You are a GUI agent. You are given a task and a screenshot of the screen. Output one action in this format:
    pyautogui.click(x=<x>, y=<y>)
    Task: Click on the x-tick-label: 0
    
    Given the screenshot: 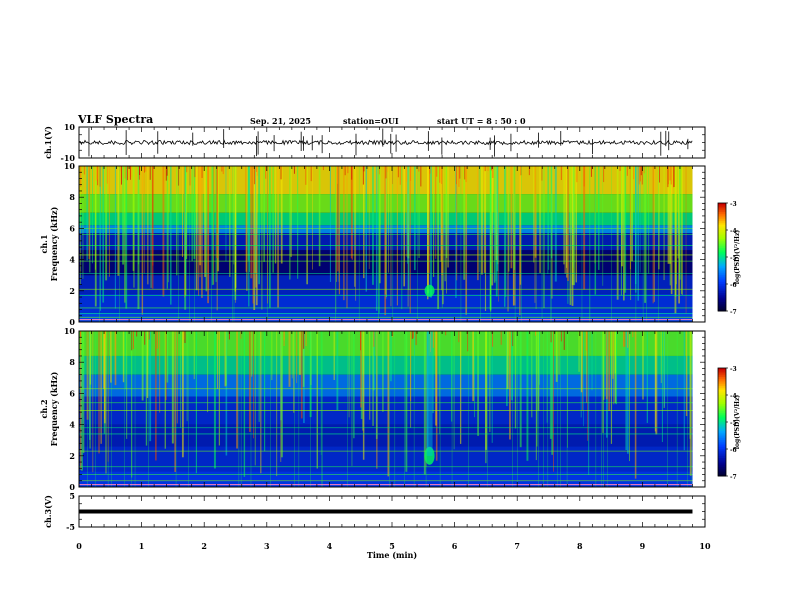 What is the action you would take?
    pyautogui.click(x=79, y=546)
    